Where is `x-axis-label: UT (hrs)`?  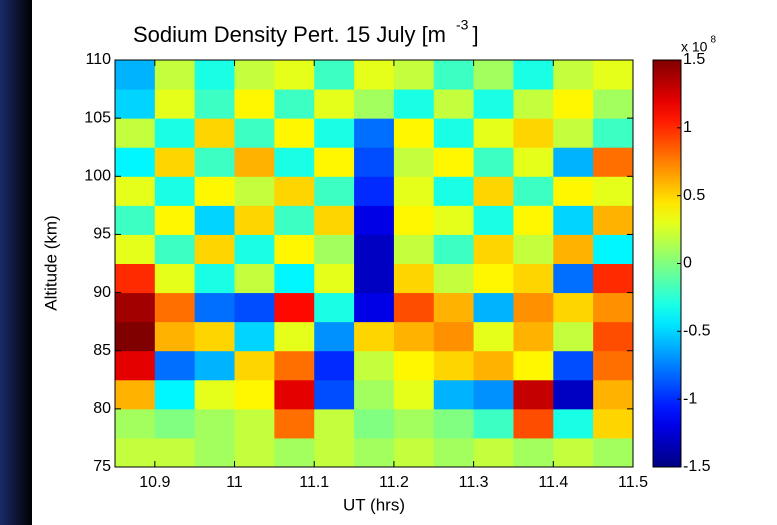
x-axis-label: UT (hrs) is located at coordinates (374, 504).